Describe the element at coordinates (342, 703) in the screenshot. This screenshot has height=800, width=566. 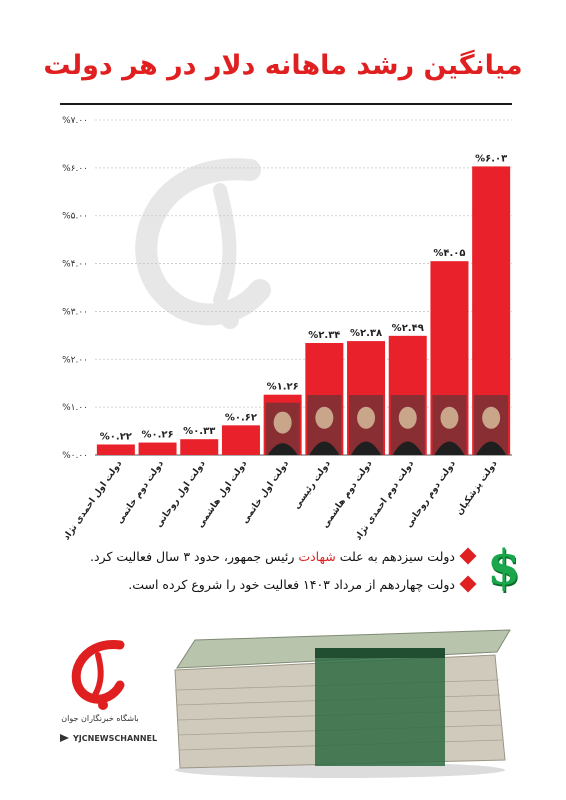
I see `money-stack-illustration` at that location.